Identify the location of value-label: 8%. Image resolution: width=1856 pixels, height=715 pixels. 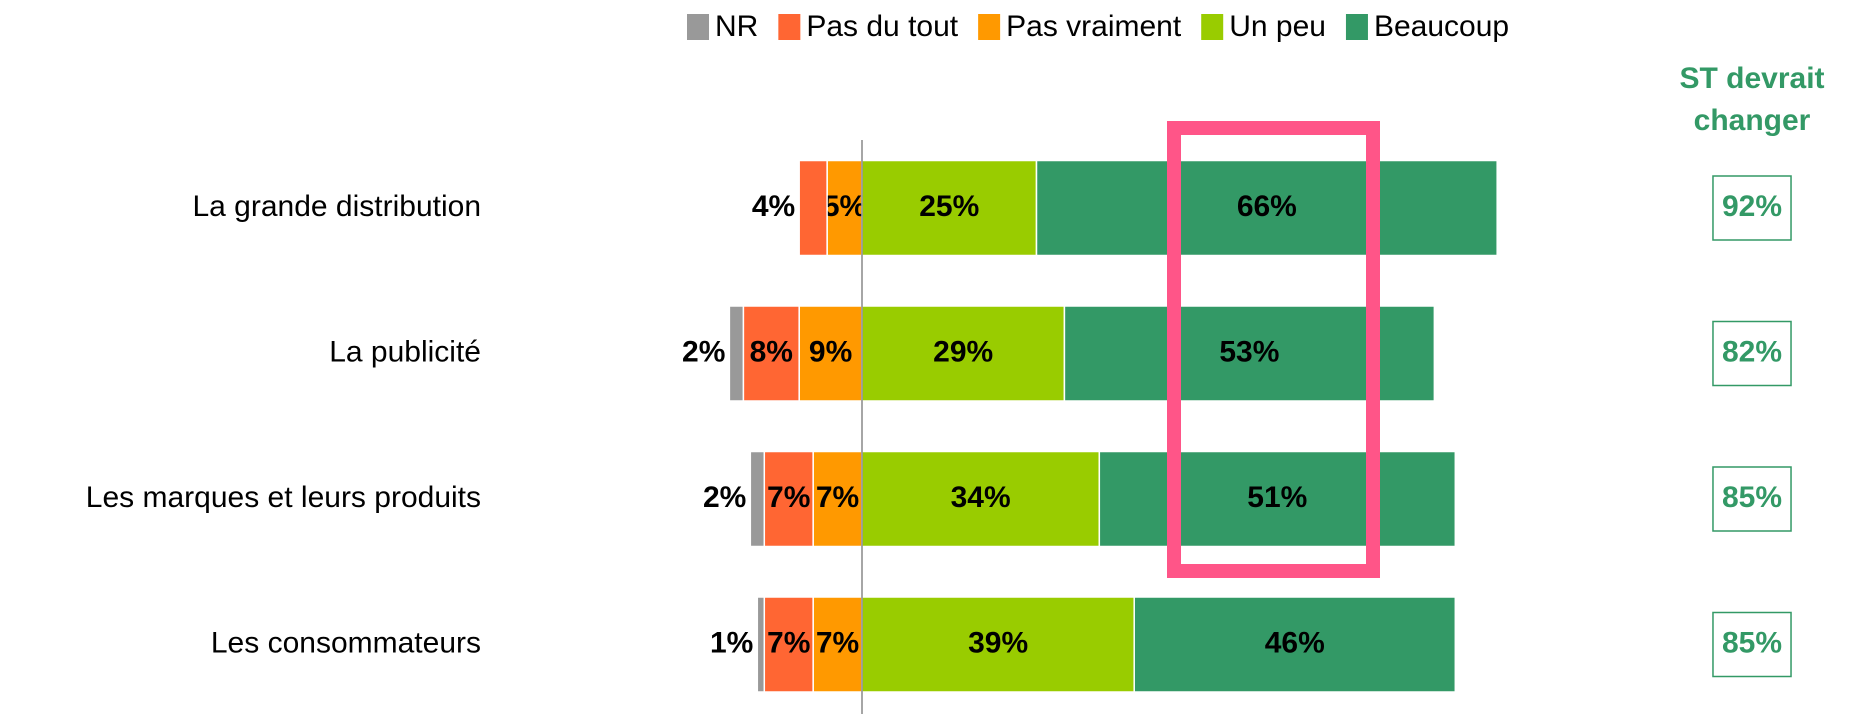
(771, 351).